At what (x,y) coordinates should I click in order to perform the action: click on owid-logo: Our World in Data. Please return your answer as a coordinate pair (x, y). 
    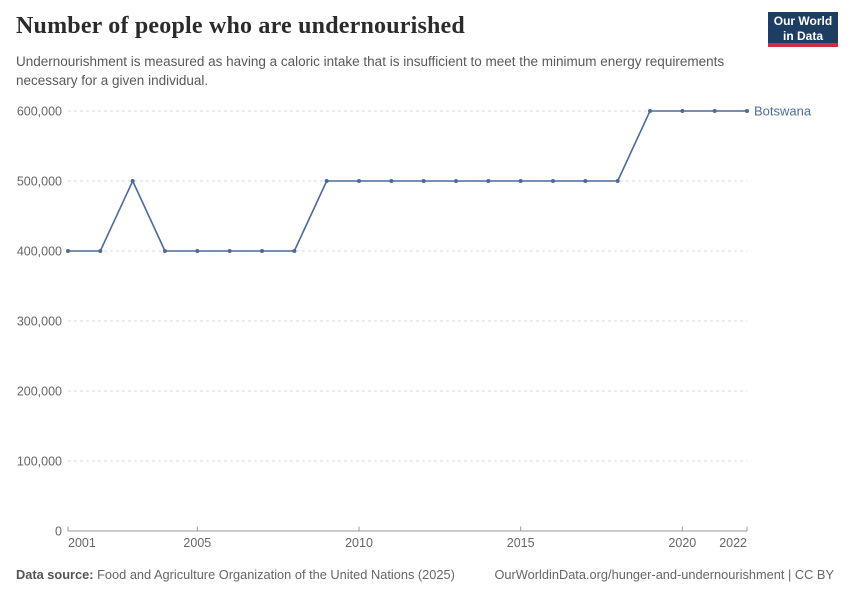
    Looking at the image, I should click on (803, 29).